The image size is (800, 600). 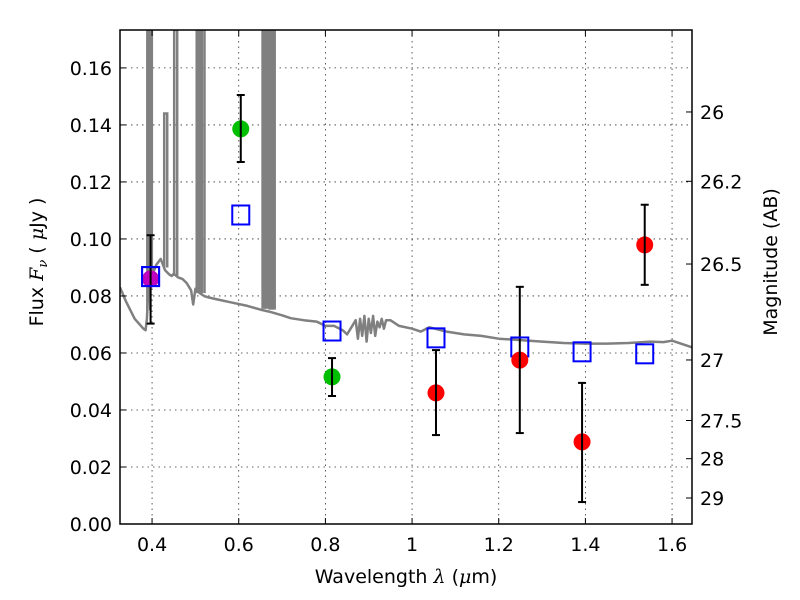 What do you see at coordinates (406, 303) in the screenshot?
I see `spectrum-line` at bounding box center [406, 303].